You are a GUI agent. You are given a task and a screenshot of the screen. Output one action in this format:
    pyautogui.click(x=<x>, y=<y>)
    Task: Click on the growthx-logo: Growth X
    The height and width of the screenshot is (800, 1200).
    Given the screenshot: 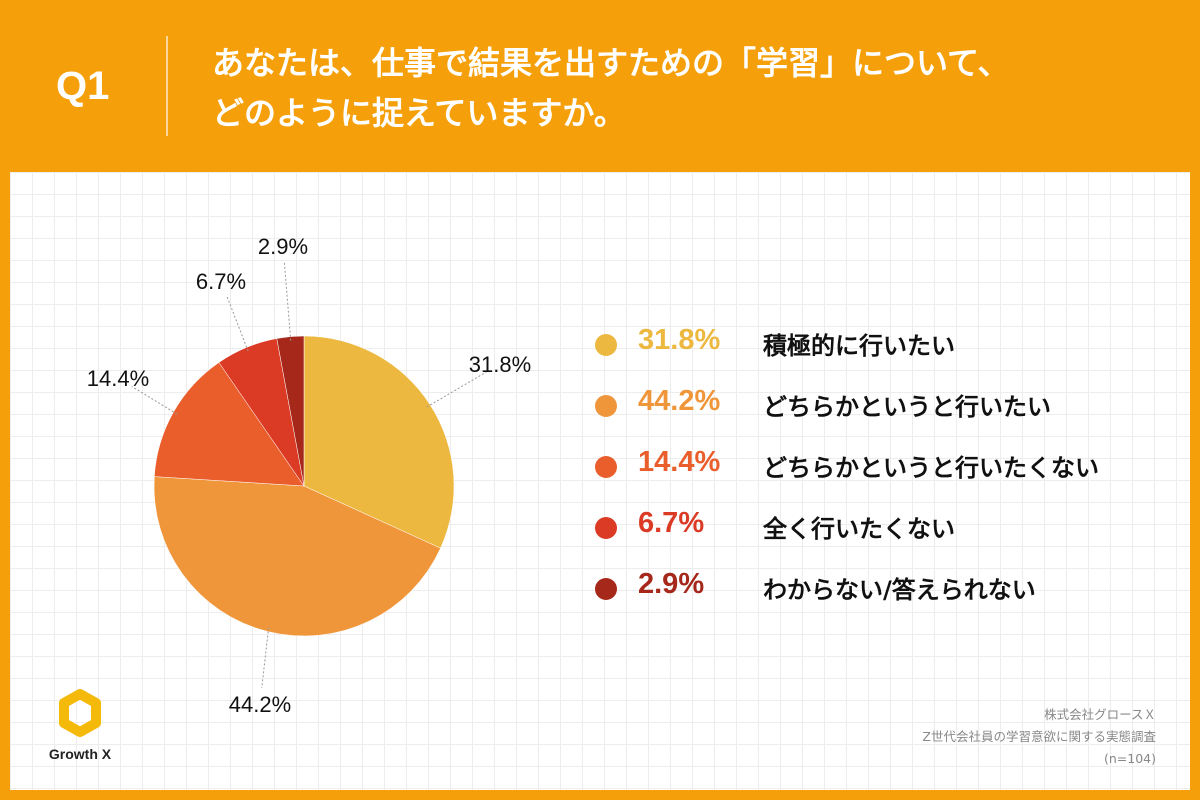 What is the action you would take?
    pyautogui.click(x=80, y=728)
    